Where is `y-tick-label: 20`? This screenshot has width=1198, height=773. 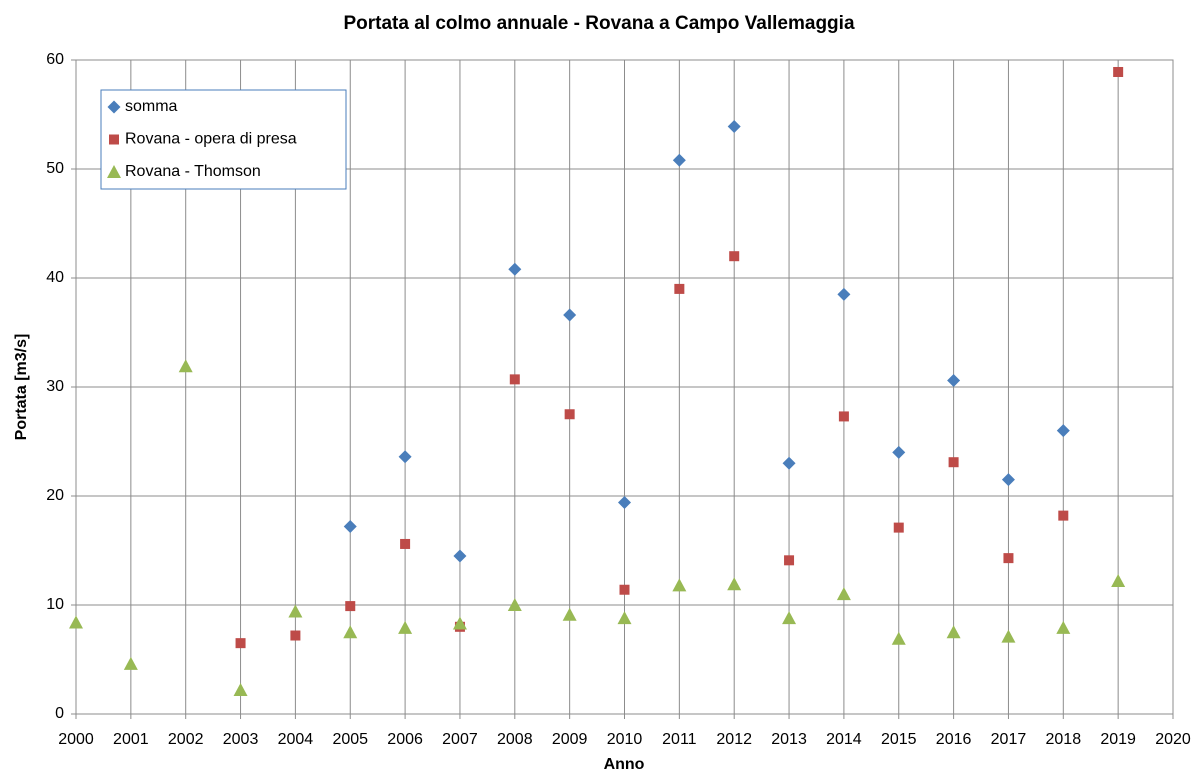
y-tick-label: 20 is located at coordinates (55, 495).